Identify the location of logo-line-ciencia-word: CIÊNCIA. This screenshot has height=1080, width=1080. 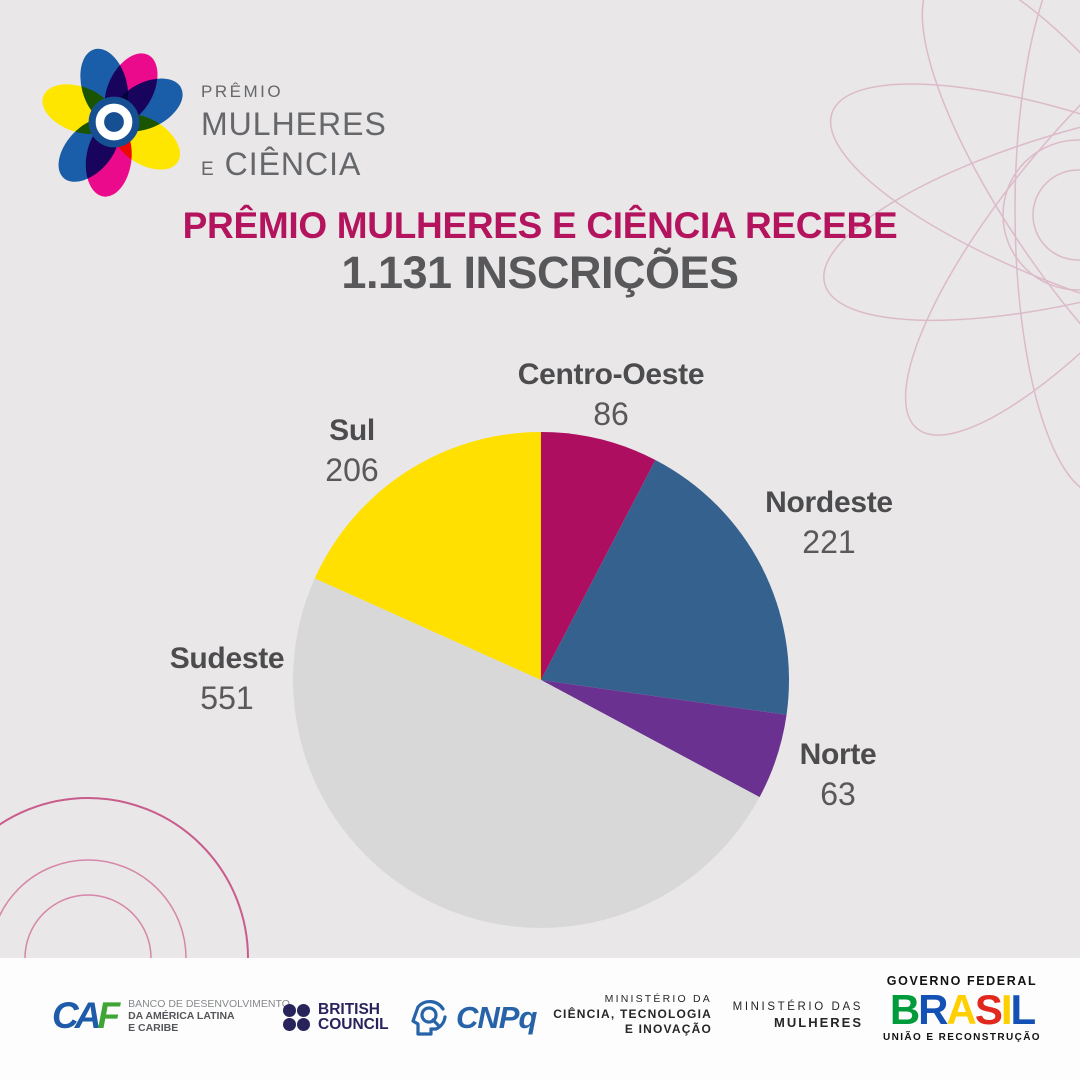
(293, 164).